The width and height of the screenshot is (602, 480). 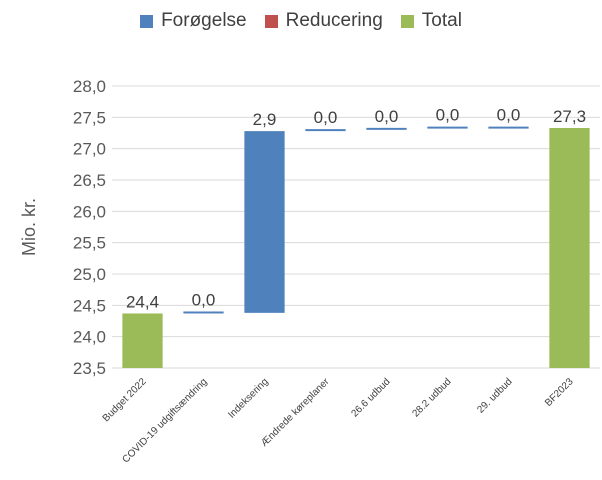 What do you see at coordinates (204, 20) in the screenshot?
I see `legend-label: Forøgelse` at bounding box center [204, 20].